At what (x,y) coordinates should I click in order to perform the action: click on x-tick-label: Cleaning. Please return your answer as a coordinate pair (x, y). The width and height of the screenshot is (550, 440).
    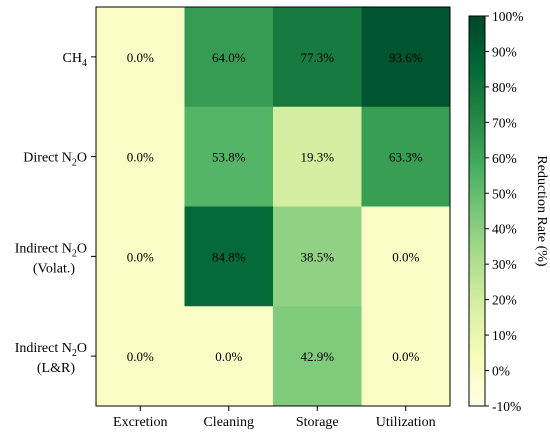
    Looking at the image, I should click on (228, 422).